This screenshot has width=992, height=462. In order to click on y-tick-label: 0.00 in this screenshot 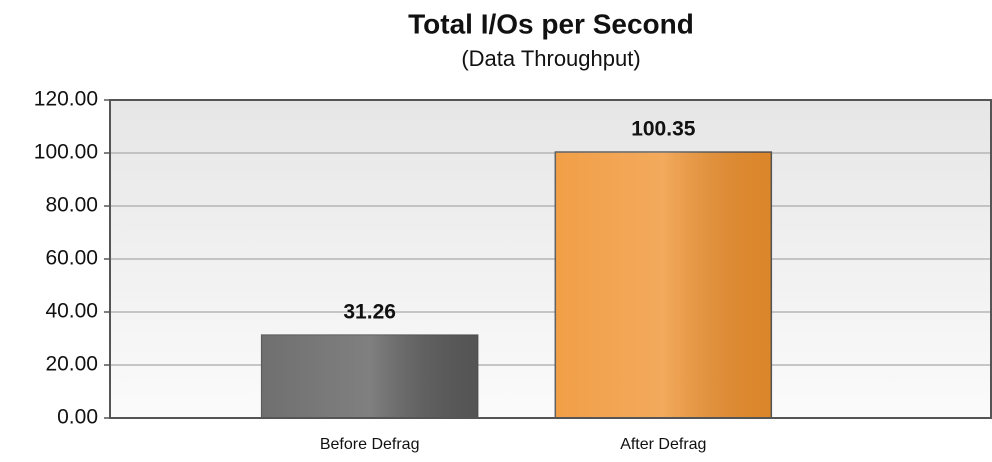, I will do `click(77, 417)`.